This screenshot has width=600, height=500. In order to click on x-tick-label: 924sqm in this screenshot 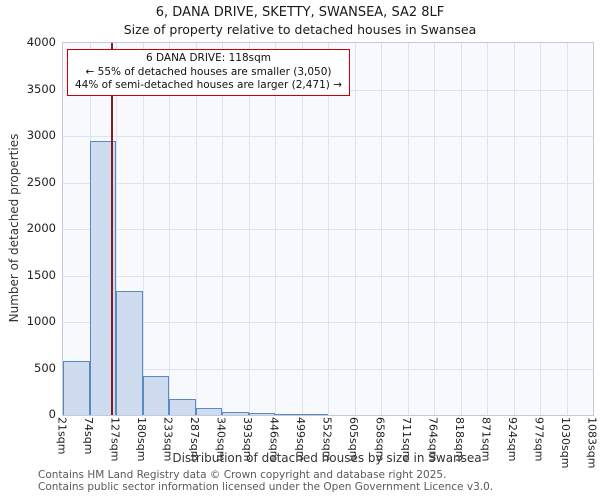, I will do `click(512, 439)`.